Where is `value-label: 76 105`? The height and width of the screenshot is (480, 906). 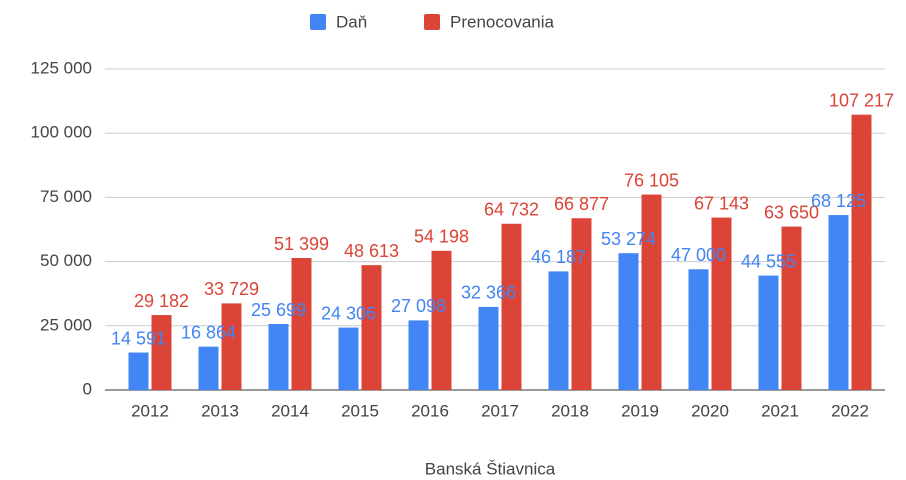
value-label: 76 105 is located at coordinates (651, 180).